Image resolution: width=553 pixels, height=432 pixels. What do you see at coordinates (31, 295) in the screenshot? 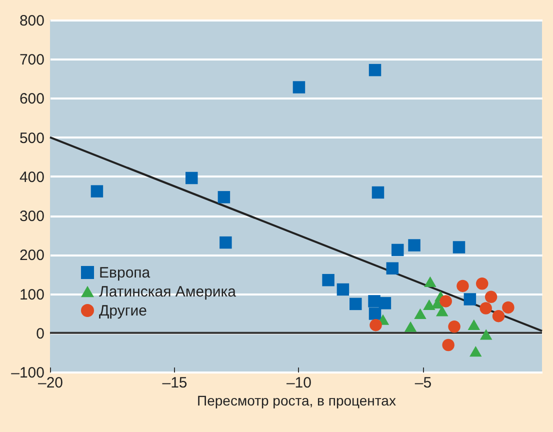
I see `y-tick-label: 100` at bounding box center [31, 295].